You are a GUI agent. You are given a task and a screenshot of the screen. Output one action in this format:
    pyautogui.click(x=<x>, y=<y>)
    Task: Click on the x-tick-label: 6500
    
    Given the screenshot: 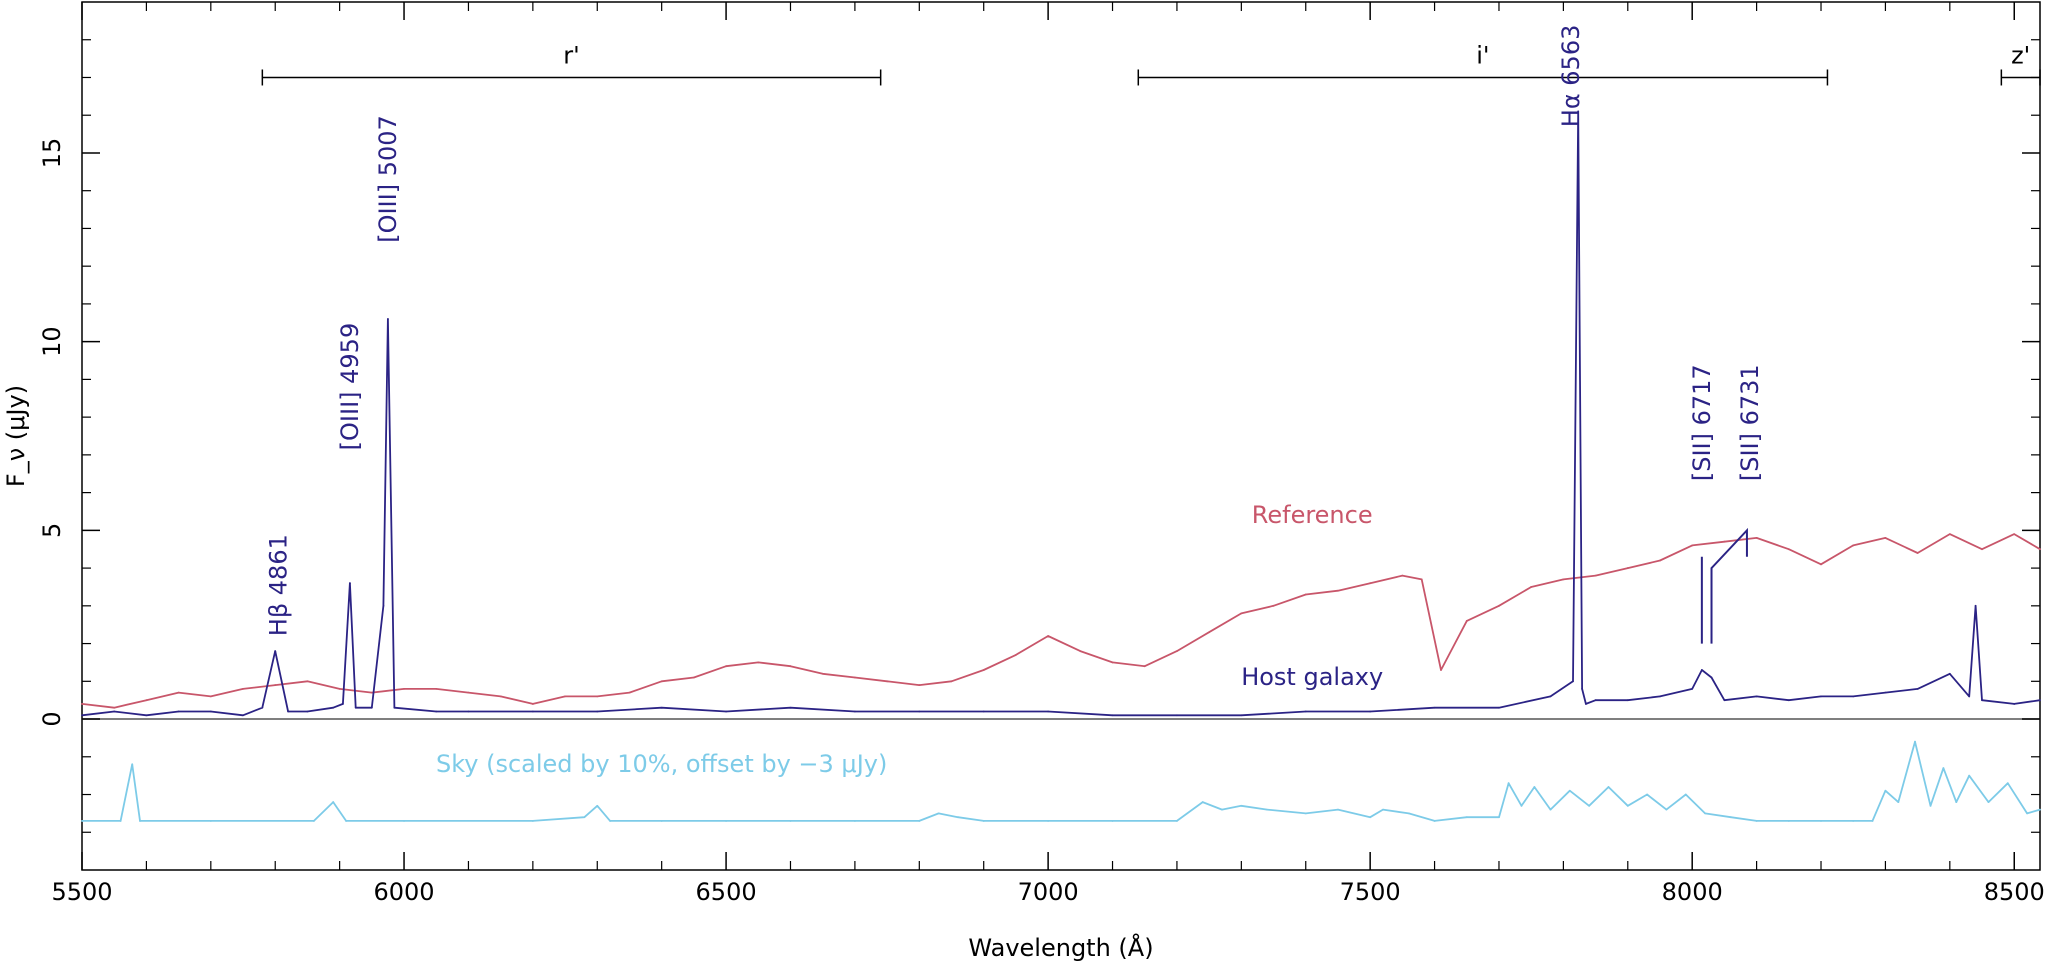 What is the action you would take?
    pyautogui.click(x=726, y=892)
    